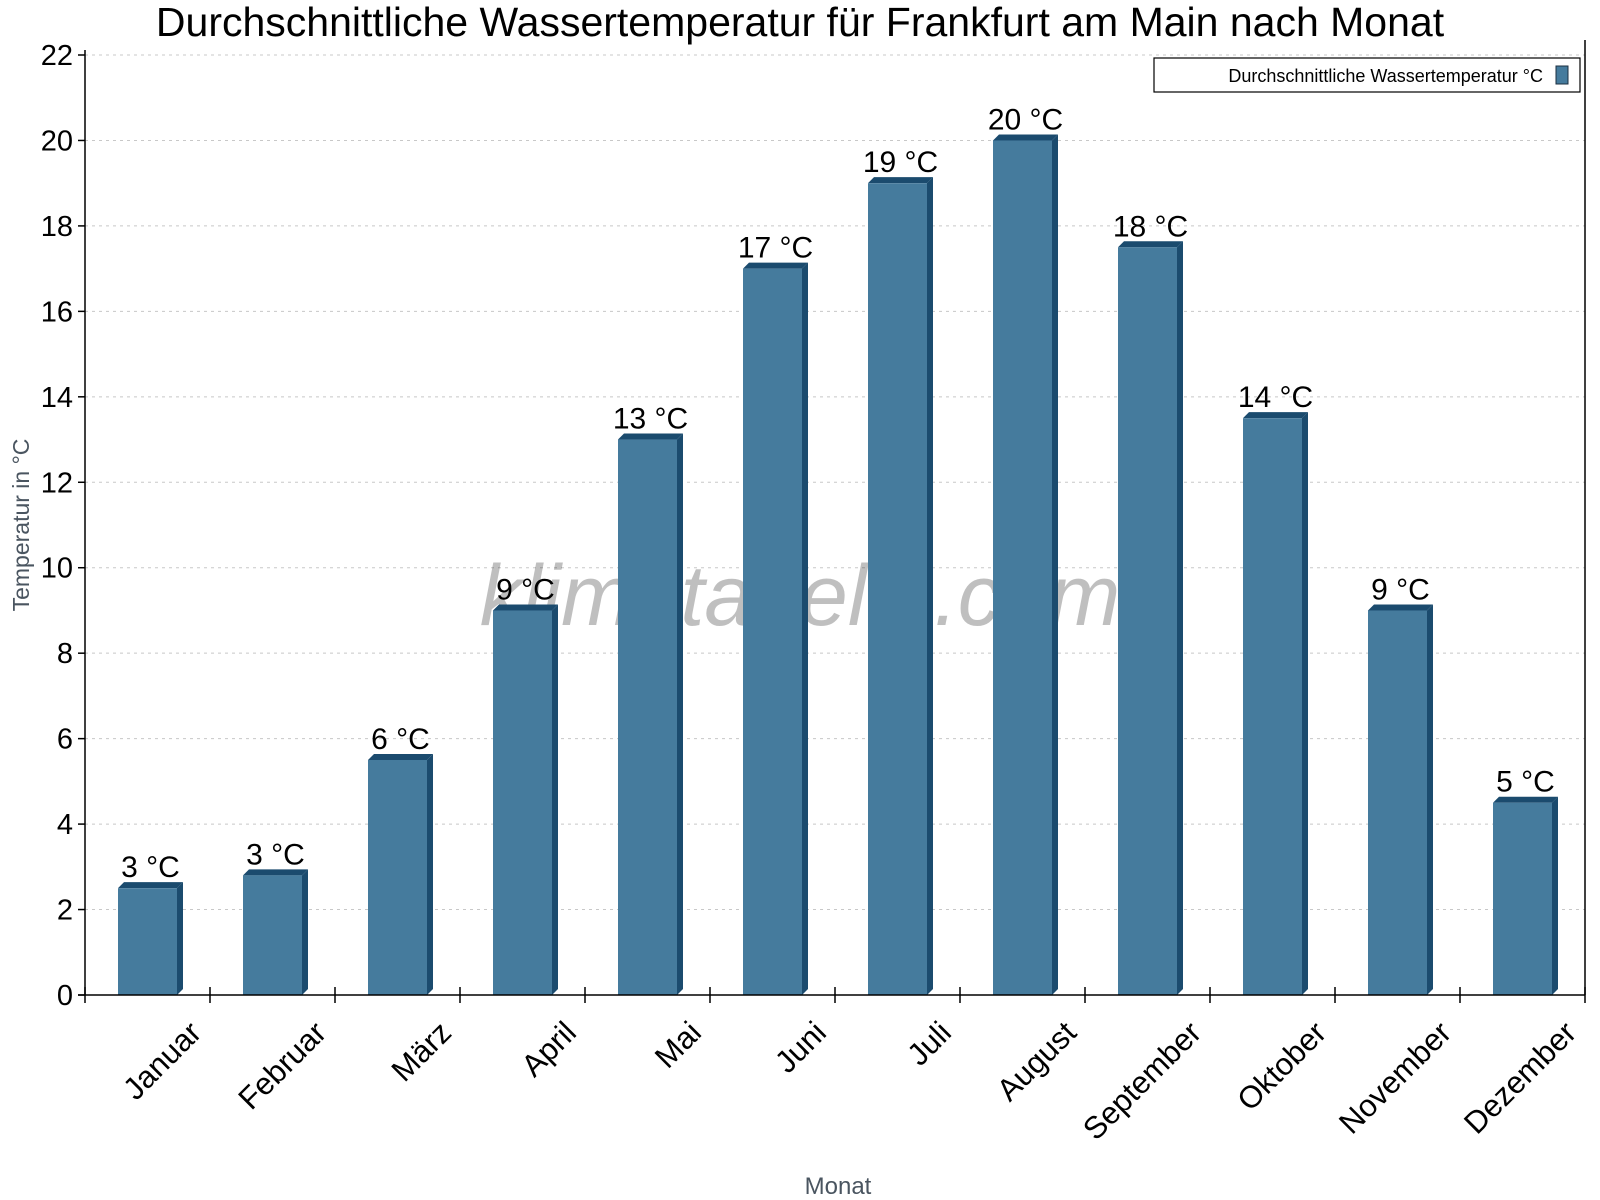  I want to click on x-tick-label: Oktober, so click(1281, 1066).